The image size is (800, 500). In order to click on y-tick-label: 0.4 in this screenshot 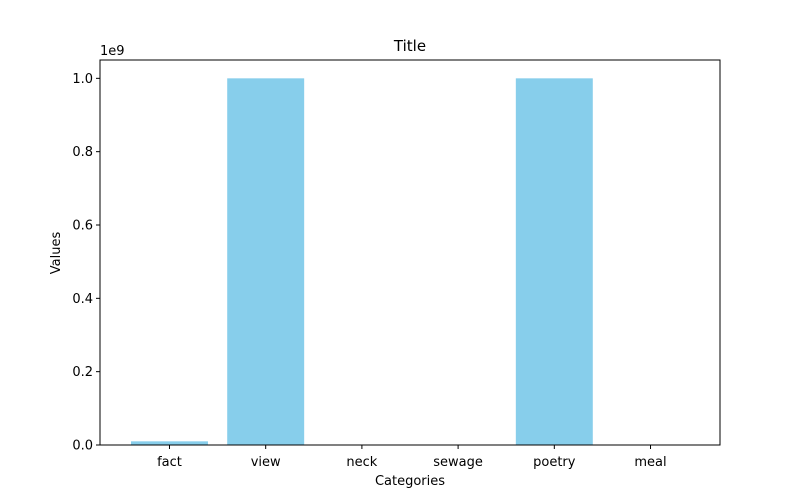, I will do `click(82, 299)`.